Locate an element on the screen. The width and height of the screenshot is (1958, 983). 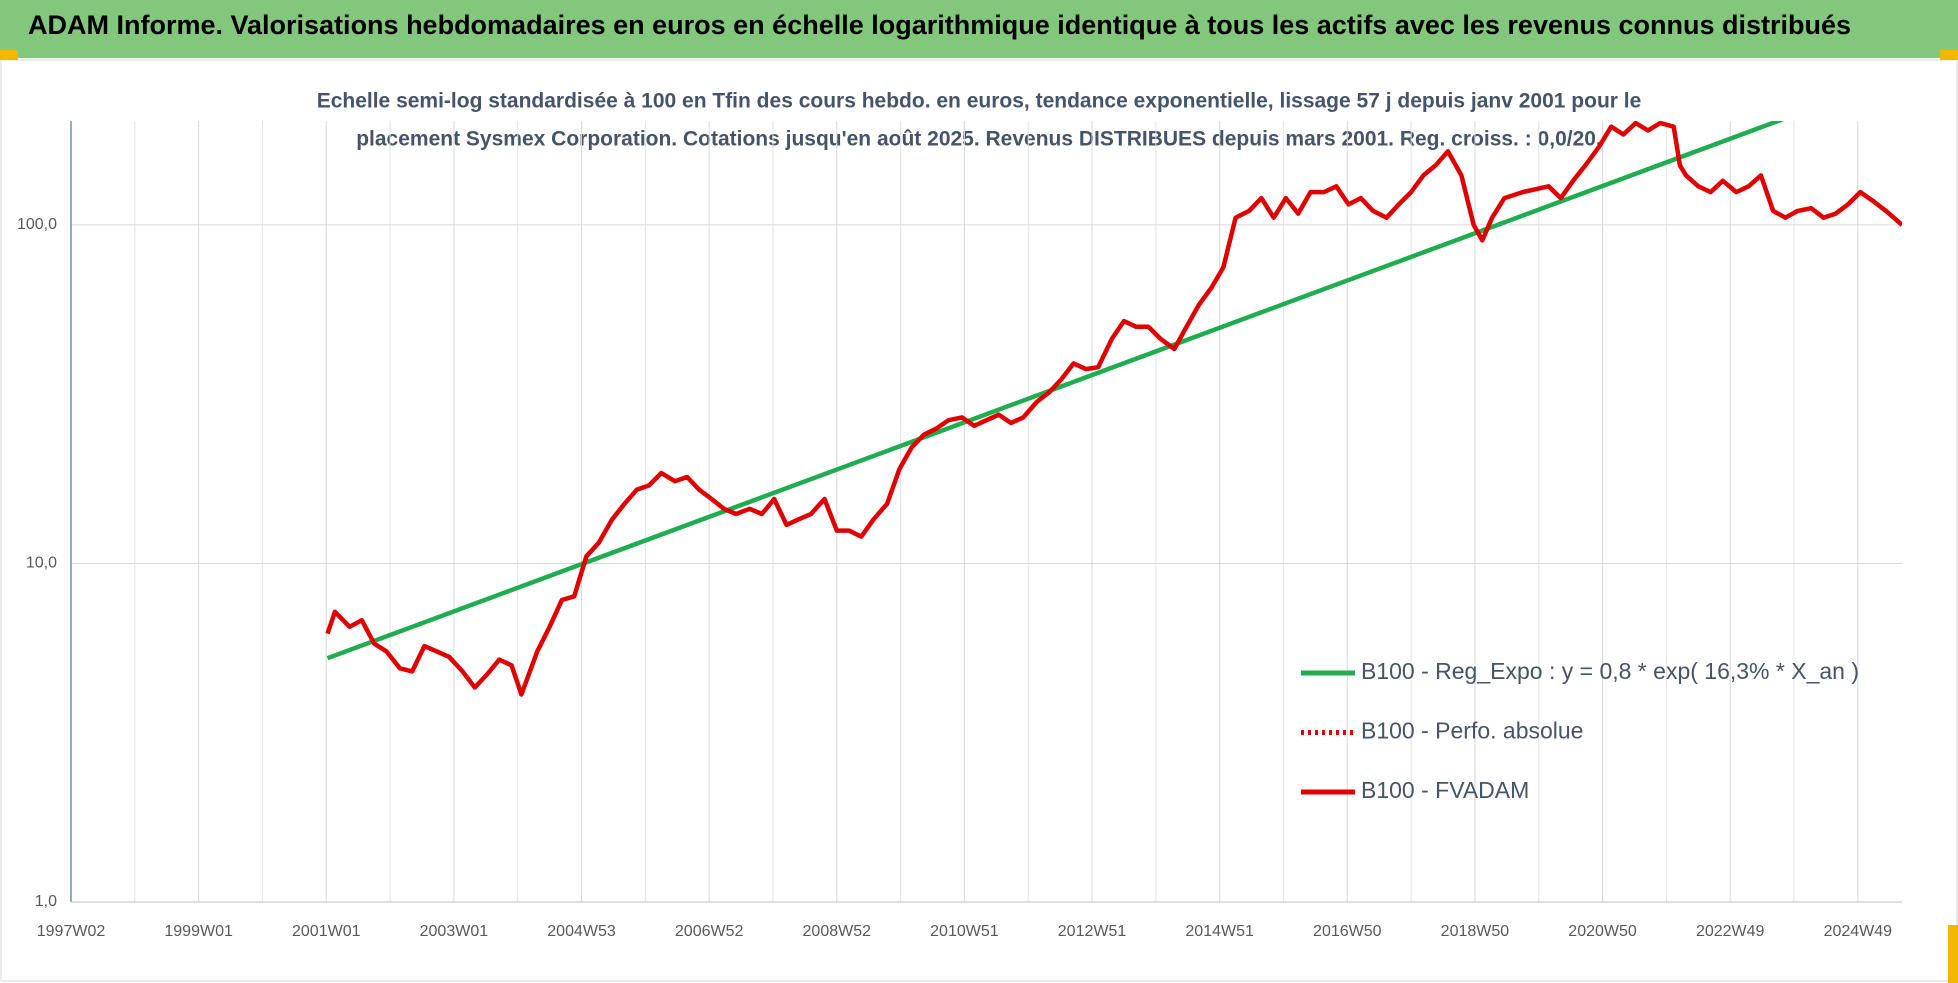
x-tick-label: 2003W01 is located at coordinates (454, 931).